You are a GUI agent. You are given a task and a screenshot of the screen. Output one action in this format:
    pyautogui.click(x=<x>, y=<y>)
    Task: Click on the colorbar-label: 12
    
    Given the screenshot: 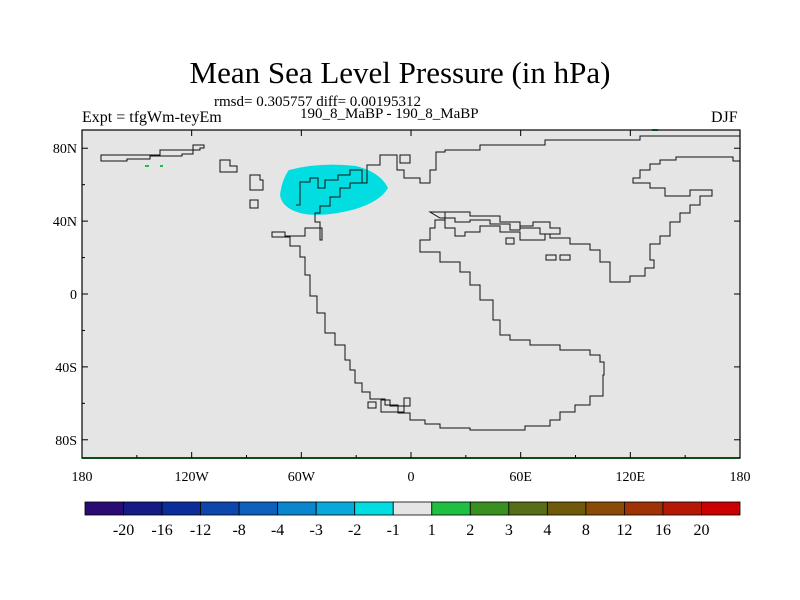 What is the action you would take?
    pyautogui.click(x=624, y=530)
    